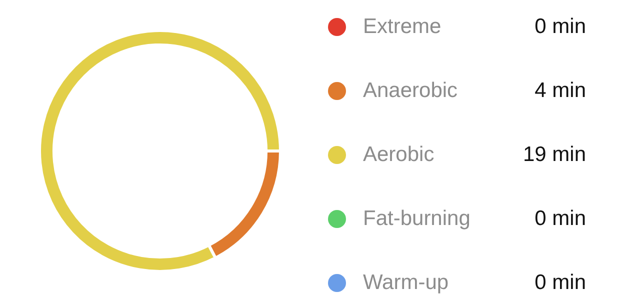 Image resolution: width=624 pixels, height=302 pixels. I want to click on legend-label: Anaerobic, so click(410, 91).